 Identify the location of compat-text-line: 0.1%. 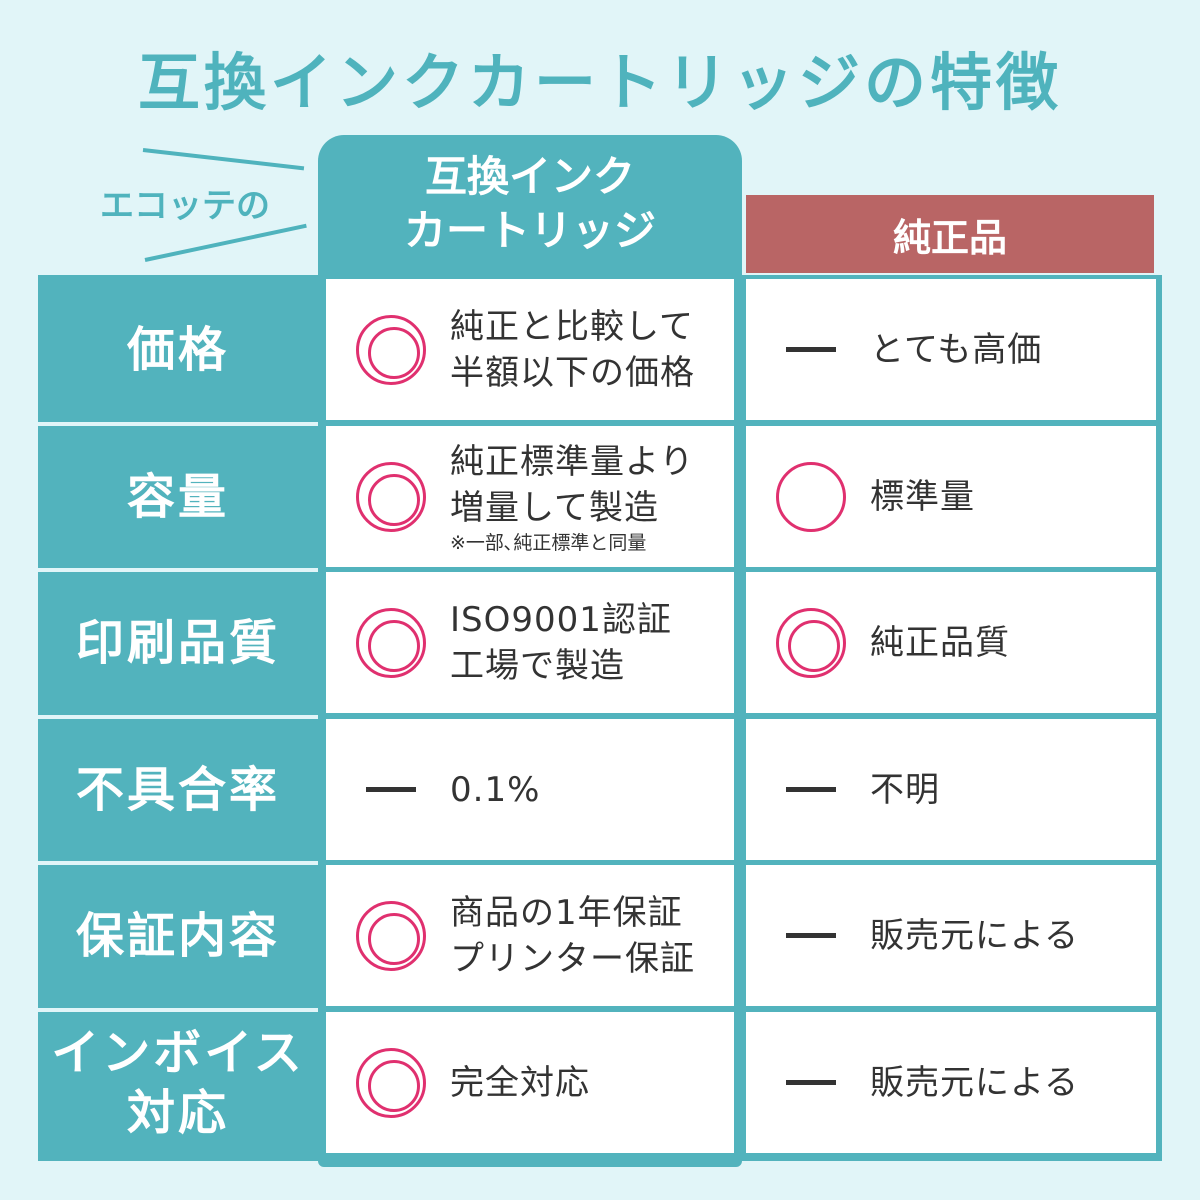
(495, 789).